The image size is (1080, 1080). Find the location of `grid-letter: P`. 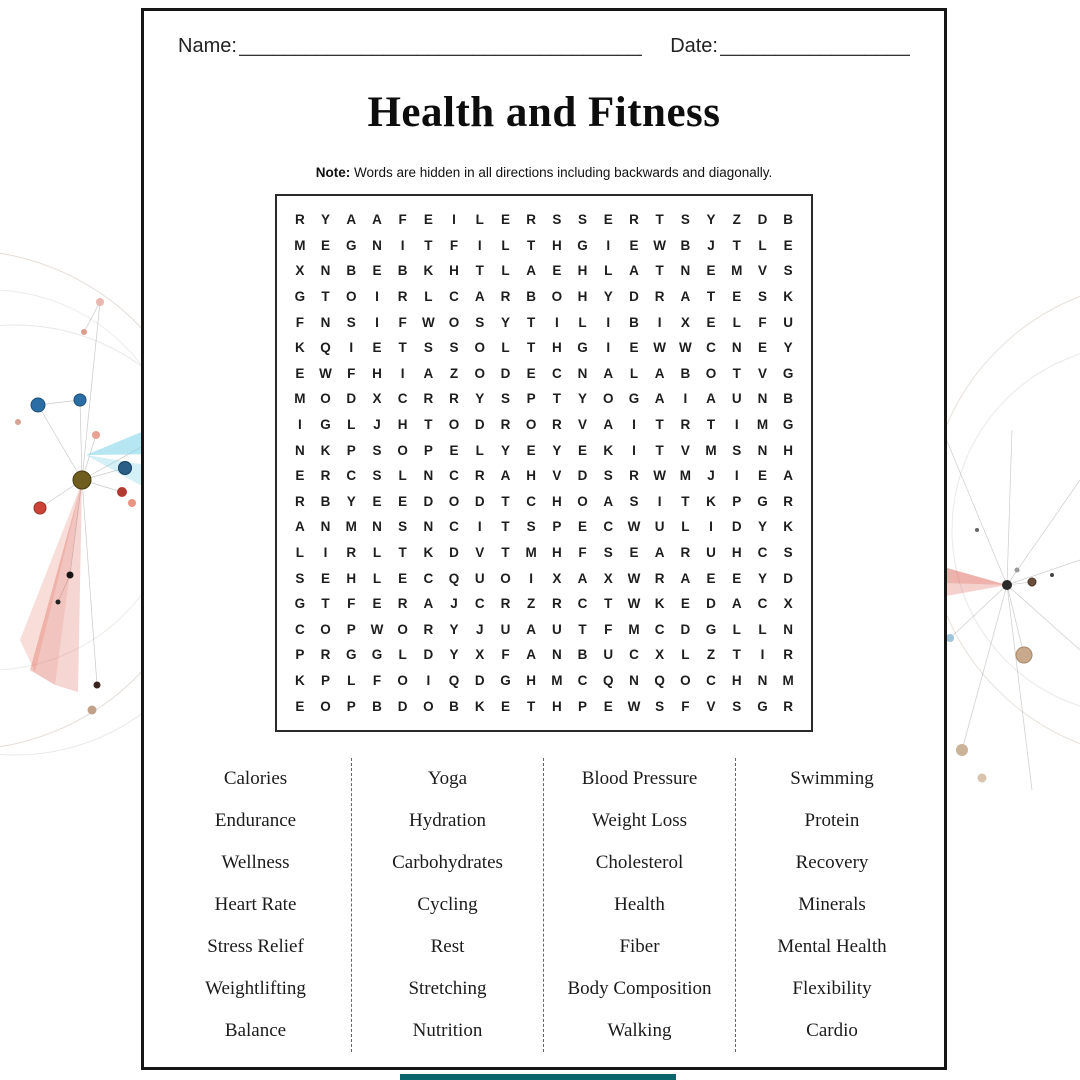

grid-letter: P is located at coordinates (737, 501).